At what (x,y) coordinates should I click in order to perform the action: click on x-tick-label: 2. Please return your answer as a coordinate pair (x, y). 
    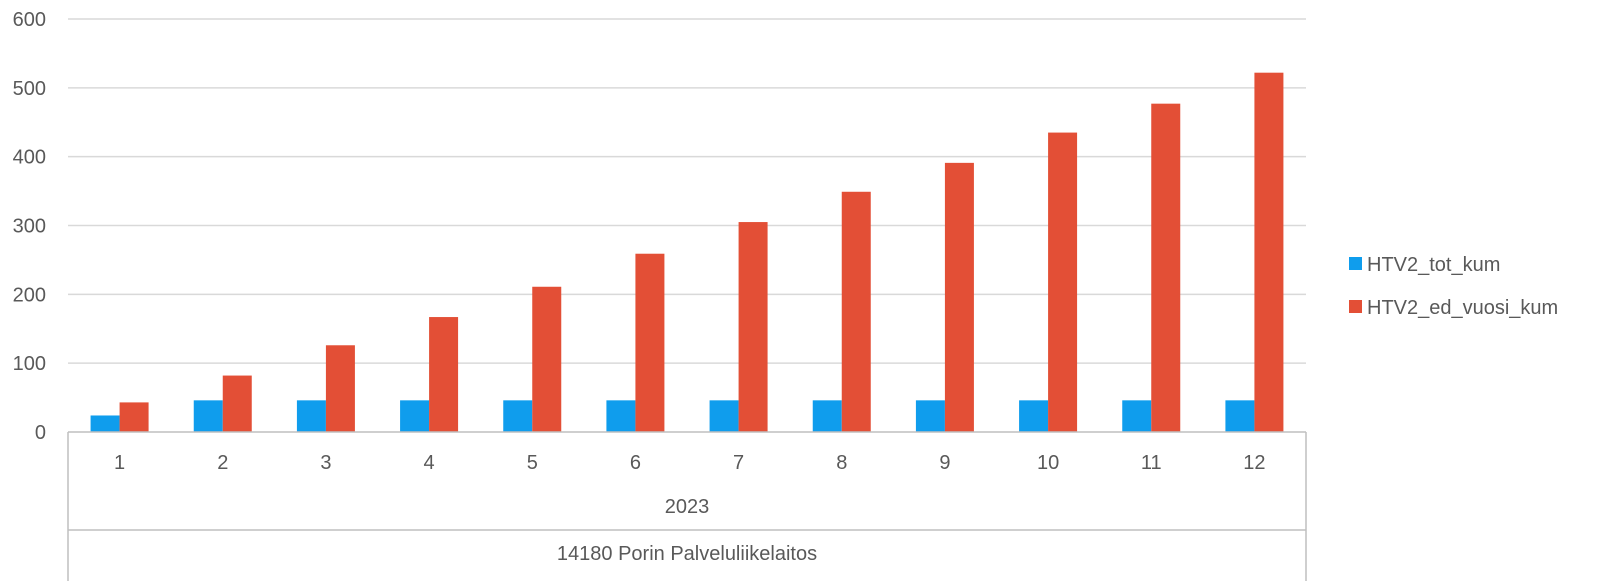
    Looking at the image, I should click on (222, 463).